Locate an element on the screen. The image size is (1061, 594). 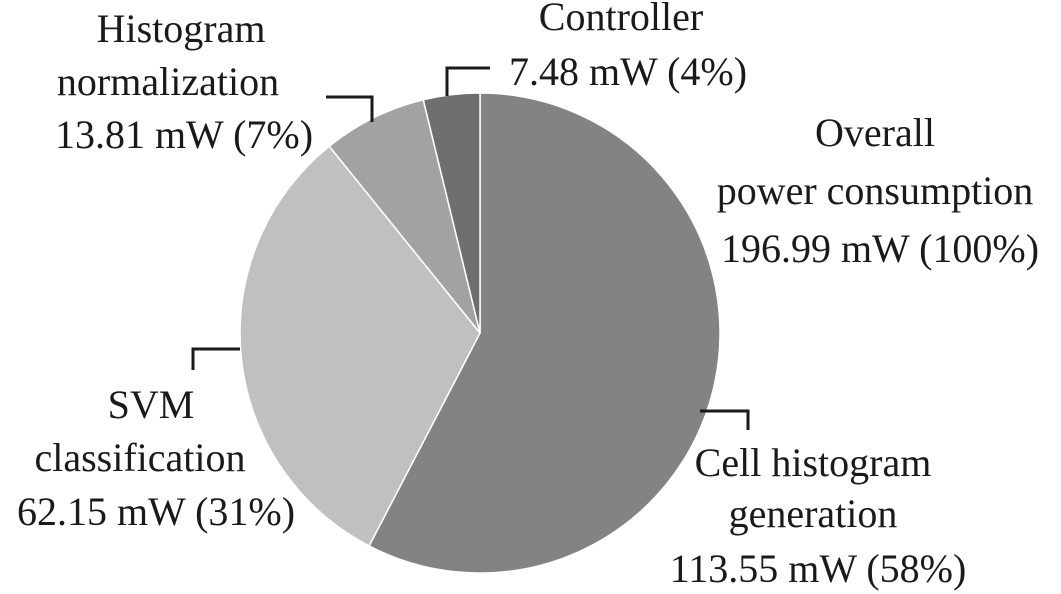
slice-label-line: 7.48 mW (4%) is located at coordinates (628, 71).